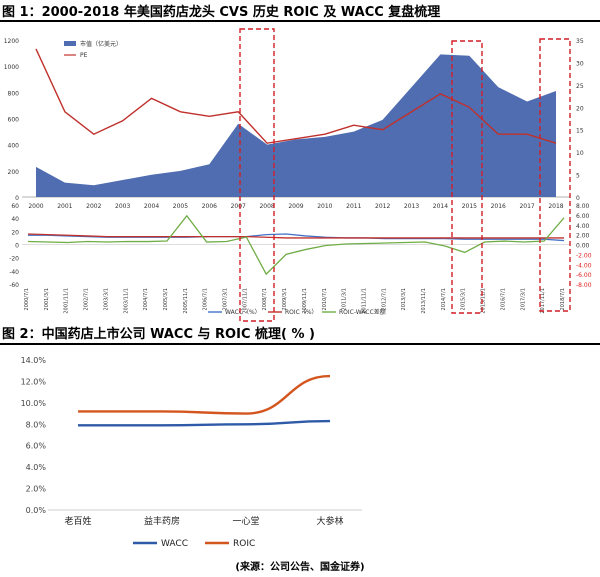 The image size is (600, 577). Describe the element at coordinates (266, 206) in the screenshot. I see `x-tick-label: 2008` at that location.